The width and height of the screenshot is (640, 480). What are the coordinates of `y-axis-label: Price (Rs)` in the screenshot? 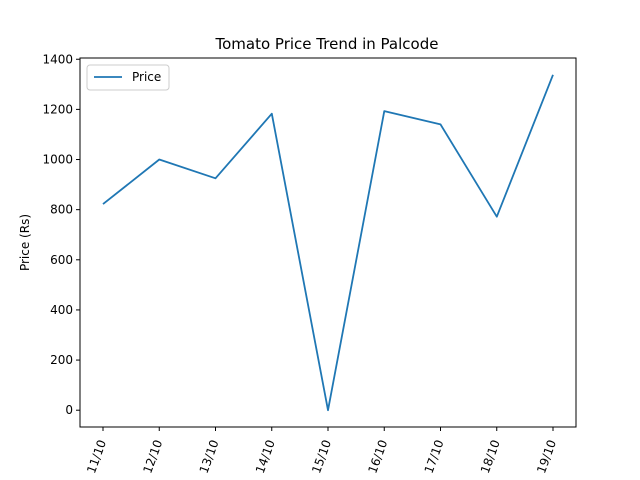 It's located at (25, 242).